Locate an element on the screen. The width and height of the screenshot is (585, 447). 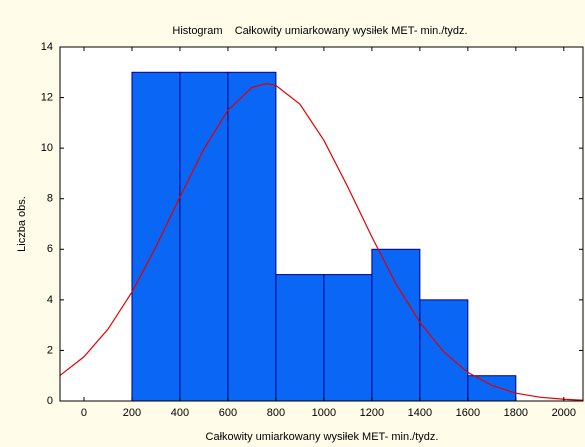
y-tick-label: 8 is located at coordinates (50, 199).